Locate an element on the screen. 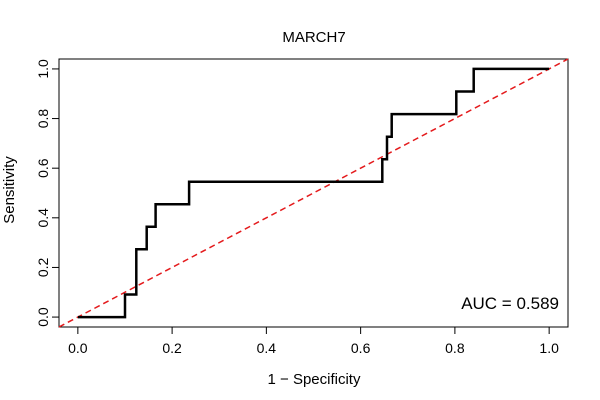 This screenshot has height=400, width=600. x-tick-label: 0.8 is located at coordinates (455, 348).